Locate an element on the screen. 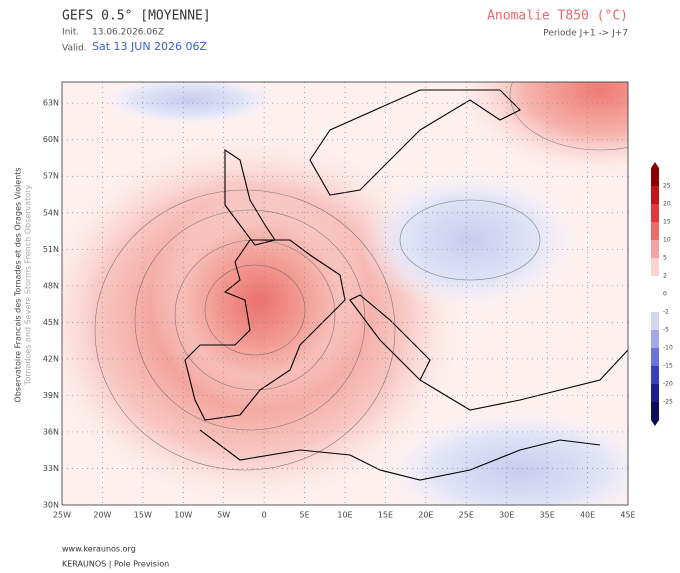 The width and height of the screenshot is (680, 573). colorbar-label: 20 is located at coordinates (667, 204).